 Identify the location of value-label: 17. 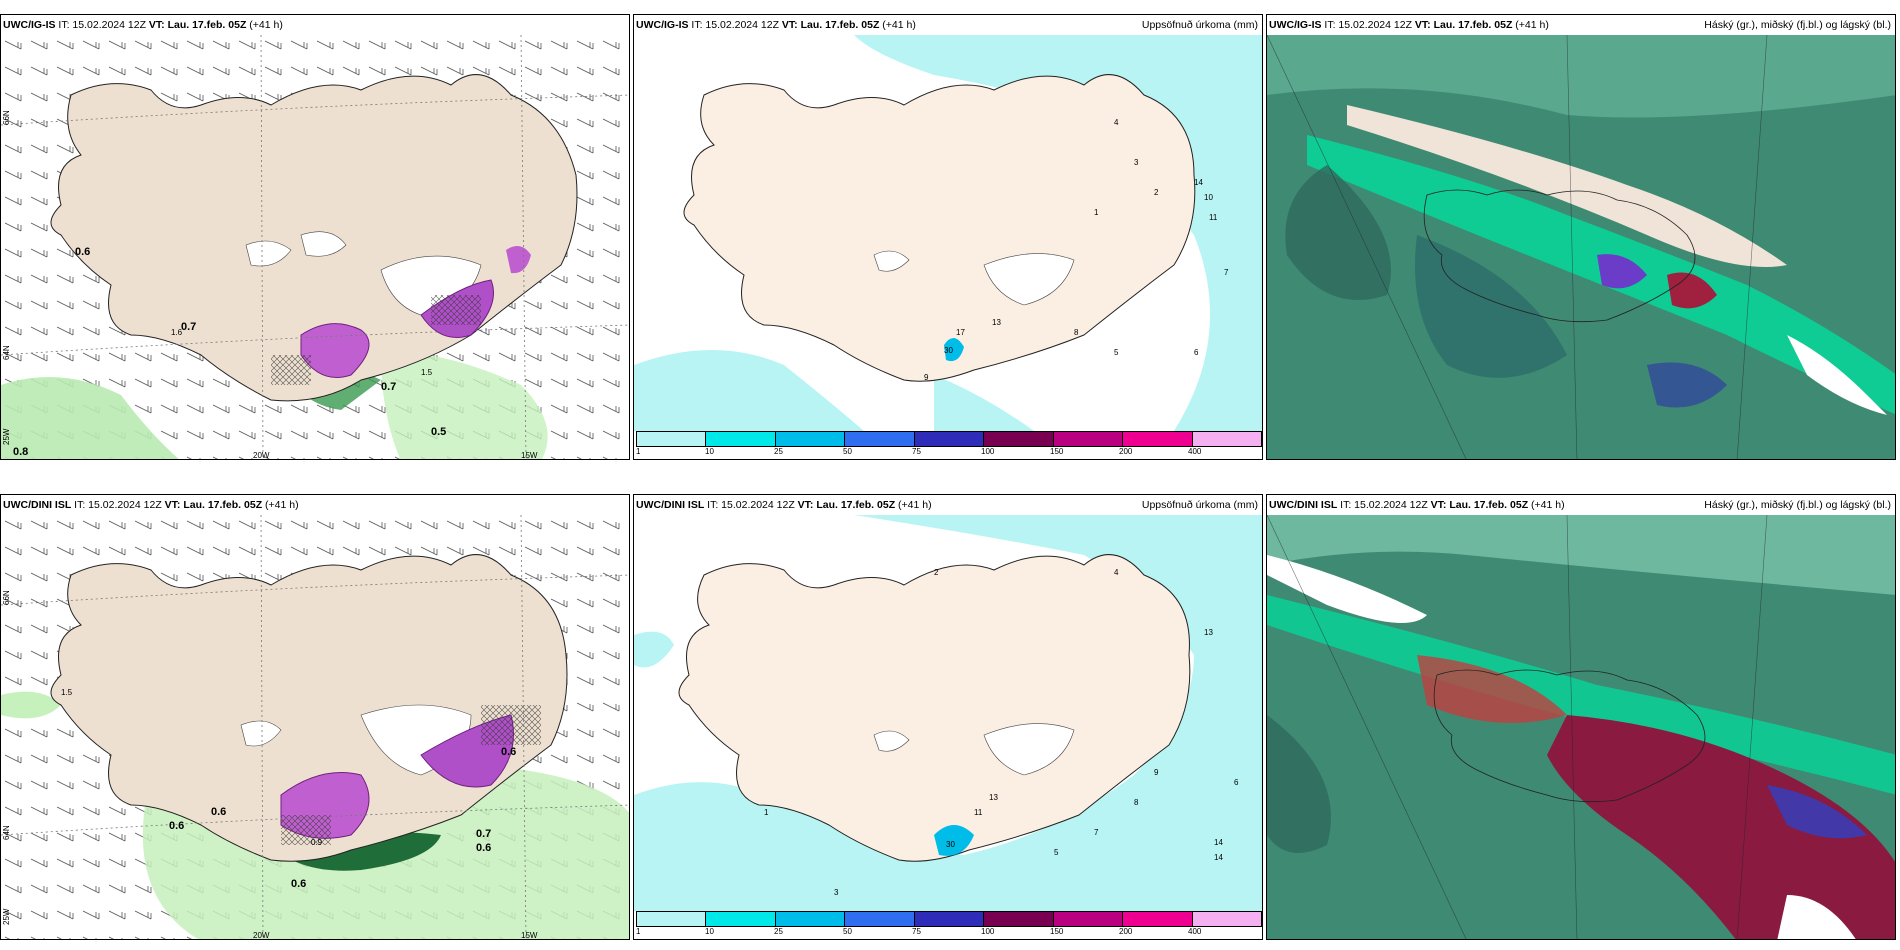
(960, 332).